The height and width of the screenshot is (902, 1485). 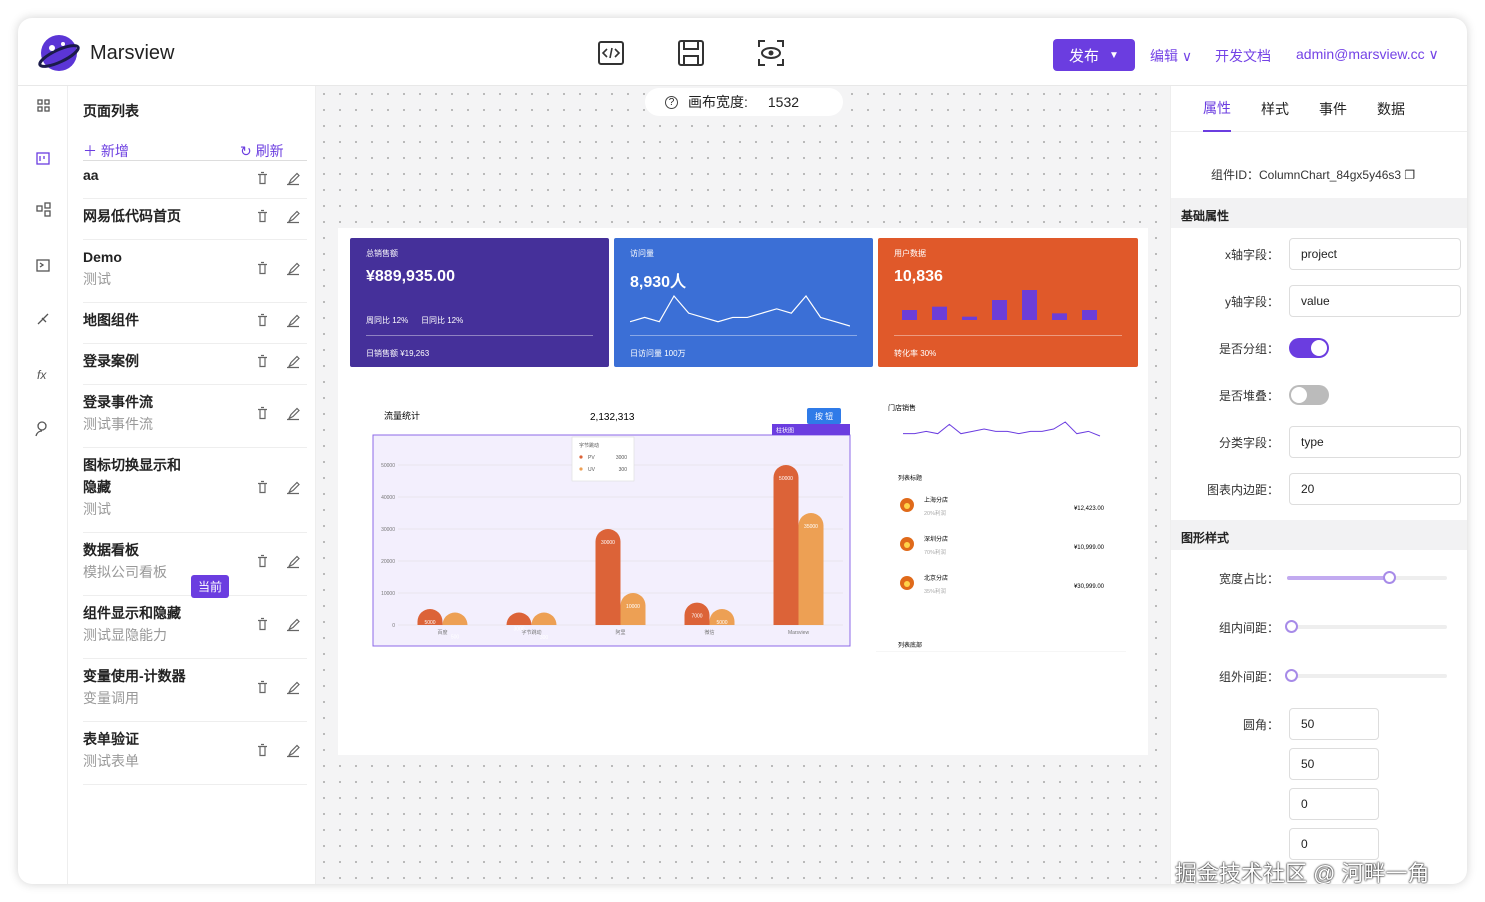 I want to click on field-input: type, so click(x=1375, y=442).